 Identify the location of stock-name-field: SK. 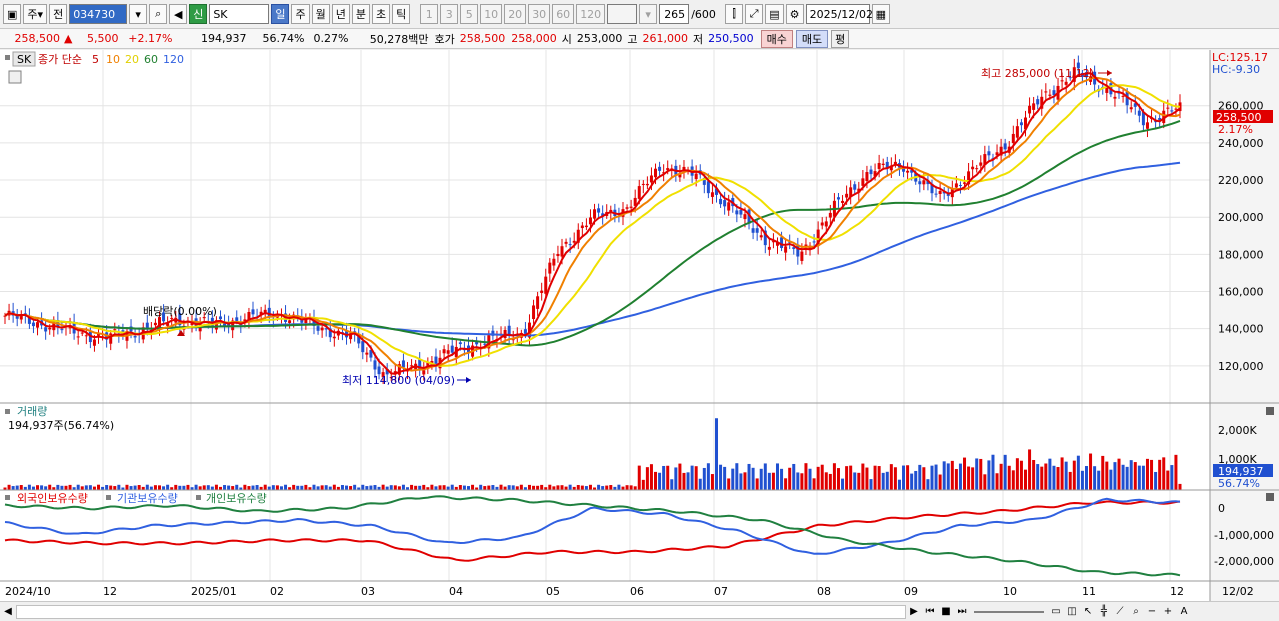
(239, 14).